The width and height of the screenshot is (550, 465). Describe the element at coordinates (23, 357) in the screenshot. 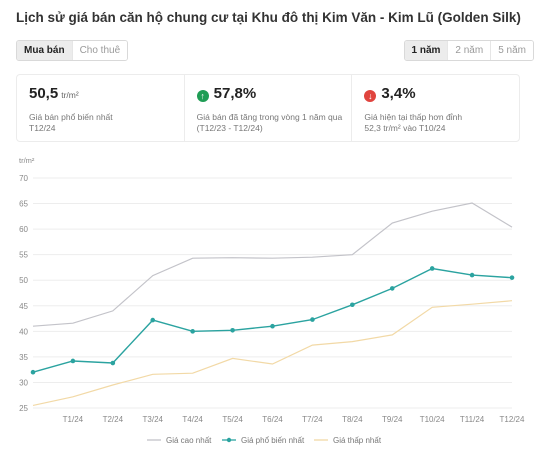

I see `y-tick-label: 35` at that location.